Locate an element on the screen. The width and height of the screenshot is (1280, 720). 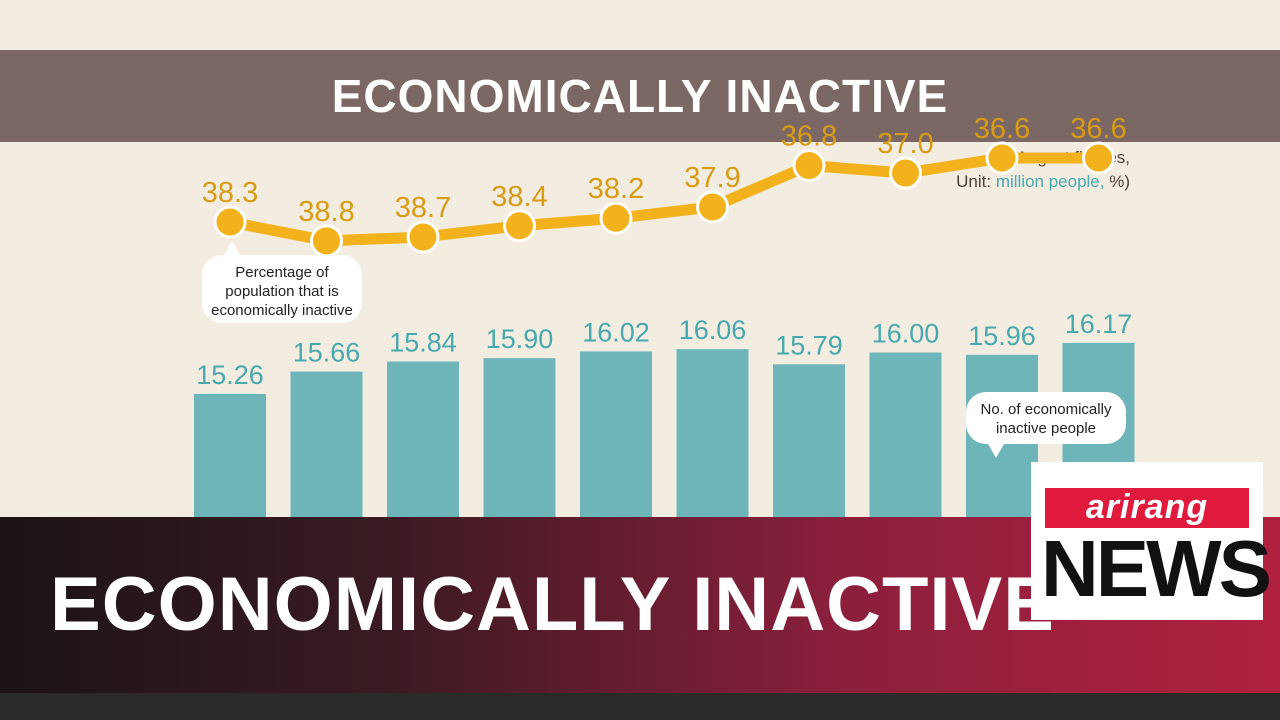
callout-people-line-1: No. of economically is located at coordinates (1046, 409).